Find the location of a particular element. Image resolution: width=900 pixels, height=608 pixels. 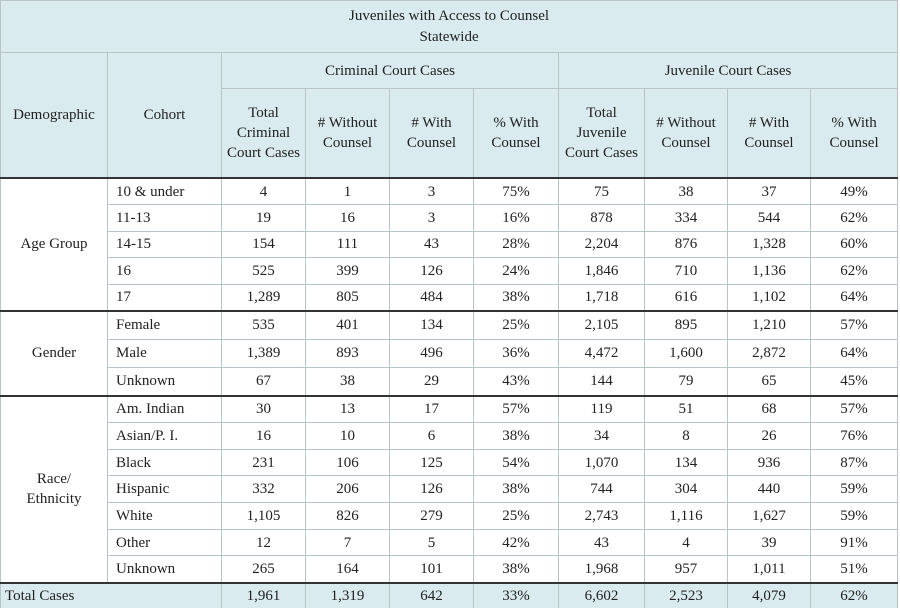

data-cell: 805 is located at coordinates (347, 297).